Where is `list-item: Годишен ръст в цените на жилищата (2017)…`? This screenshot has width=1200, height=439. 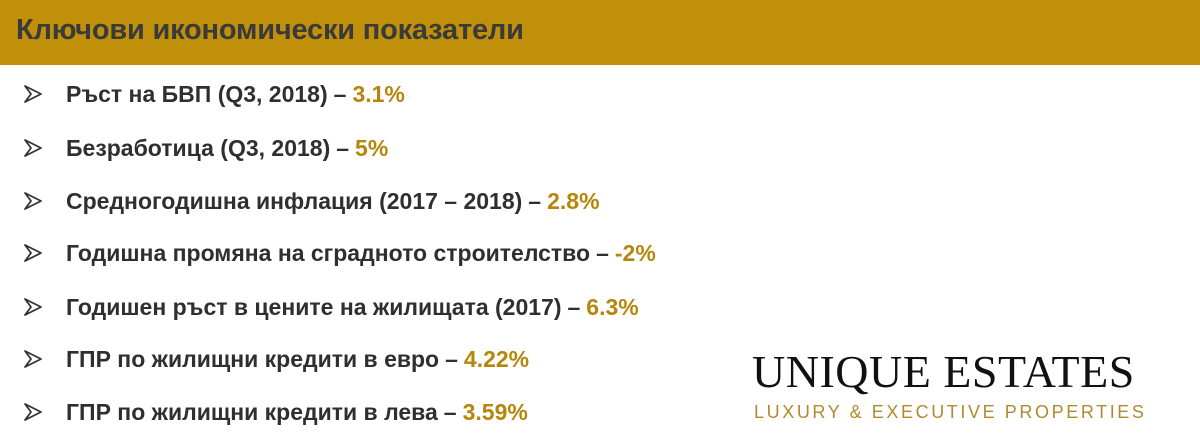
list-item: Годишен ръст в цените на жилищата (2017)… is located at coordinates (330, 307).